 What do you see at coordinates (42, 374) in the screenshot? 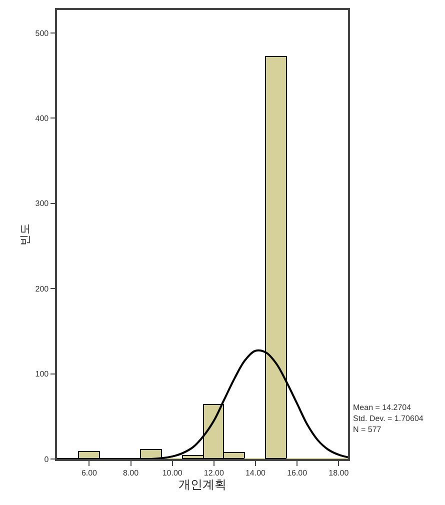
I see `y-tick-label: 100` at bounding box center [42, 374].